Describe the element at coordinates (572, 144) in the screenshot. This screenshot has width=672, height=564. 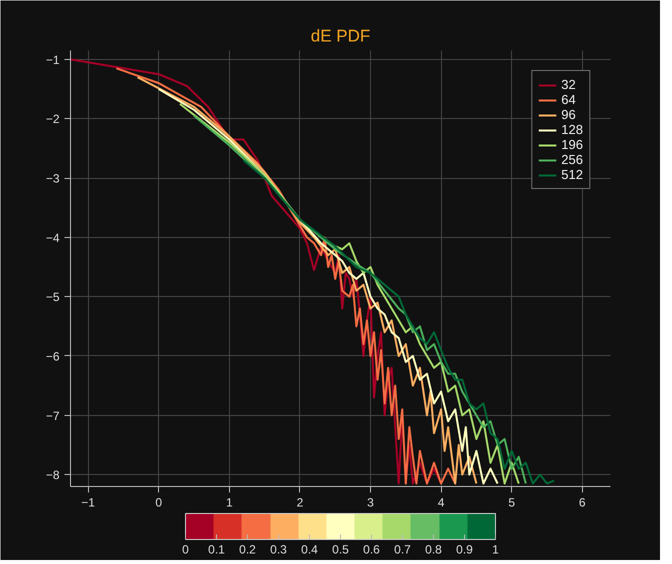
I see `legend-label: 196` at that location.